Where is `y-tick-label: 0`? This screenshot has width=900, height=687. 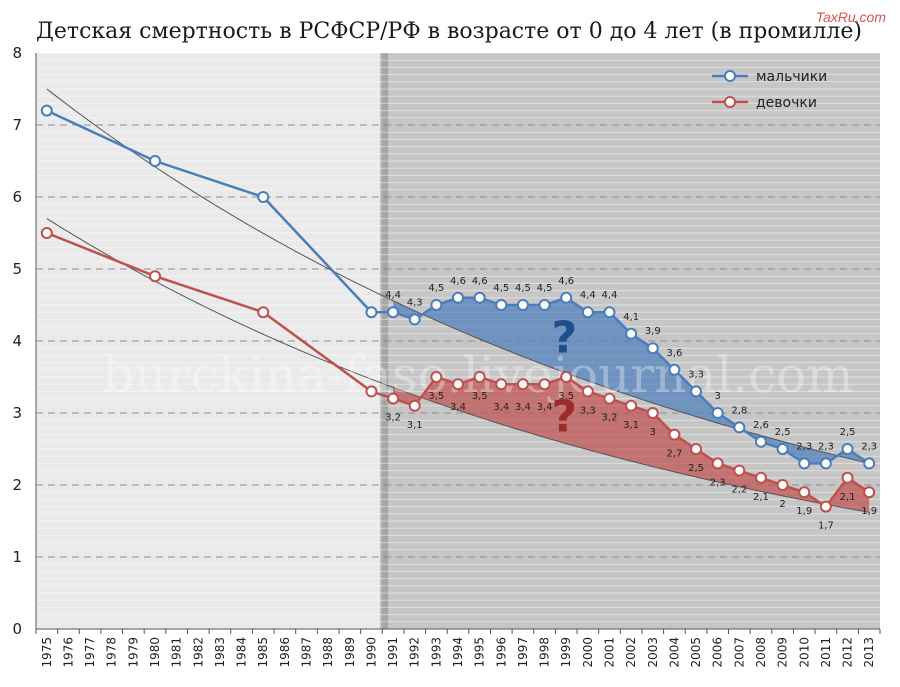
y-tick-label: 0 is located at coordinates (17, 629).